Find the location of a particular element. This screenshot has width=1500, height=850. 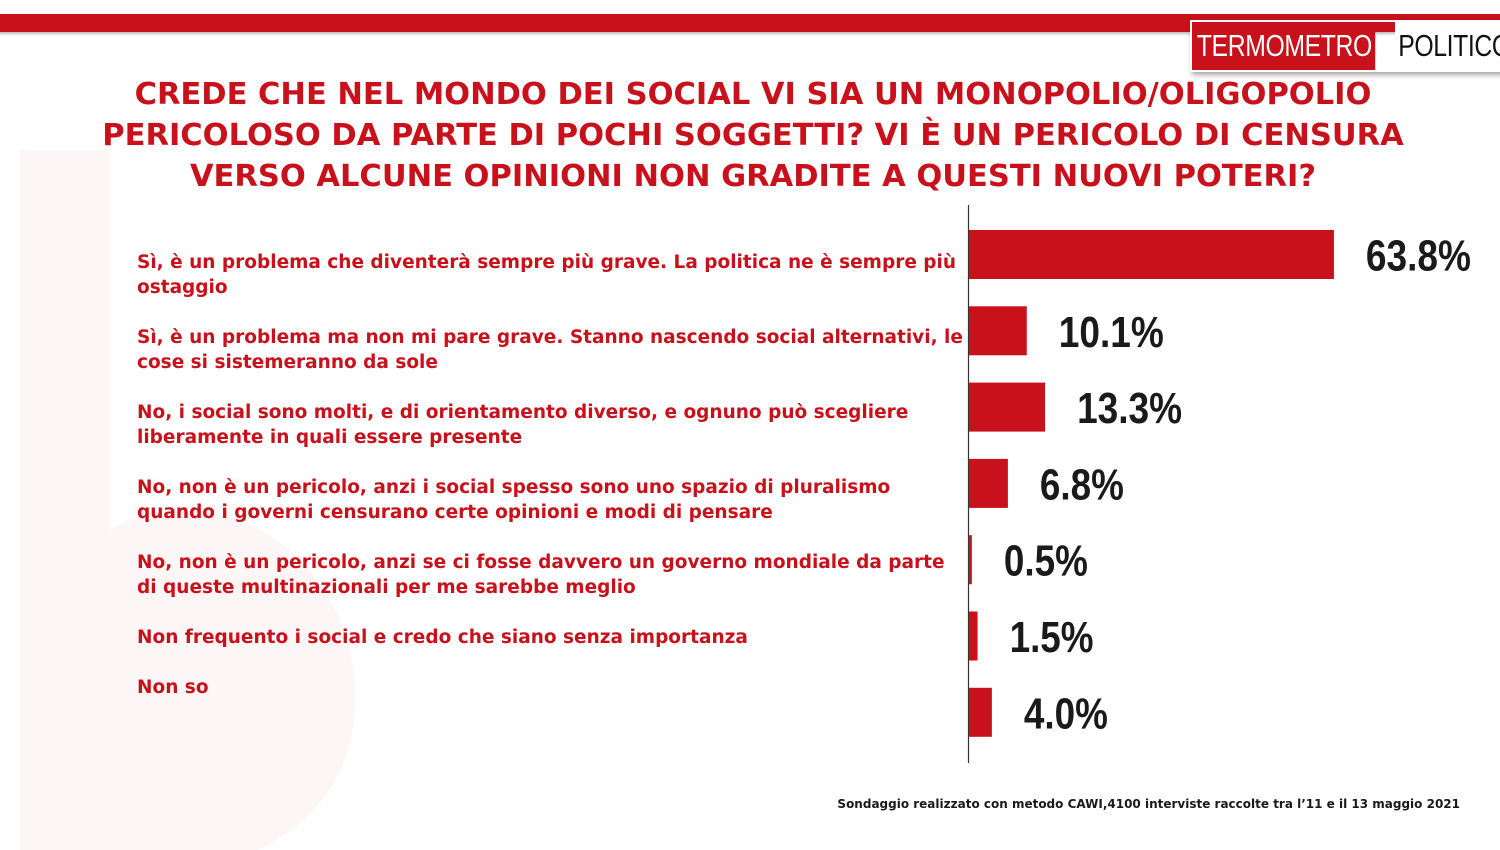

top-bar-shadow is located at coordinates (750, 34).